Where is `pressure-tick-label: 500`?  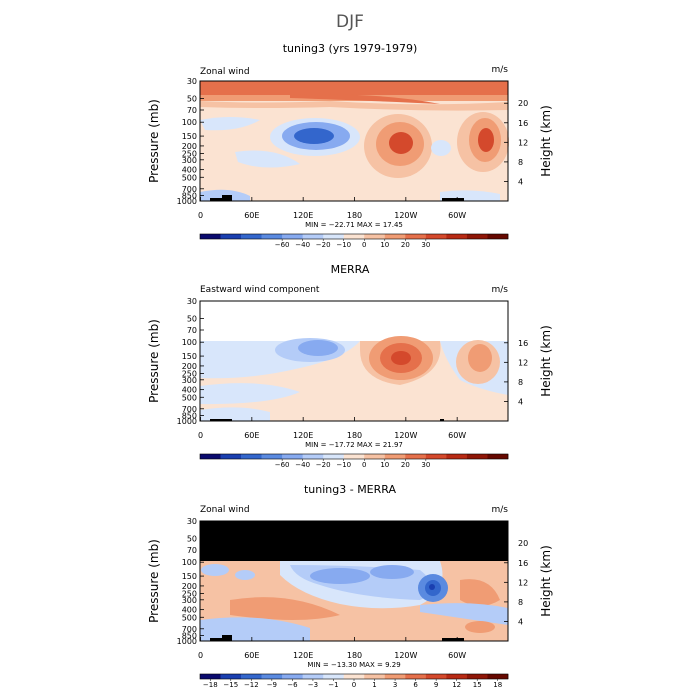 pressure-tick-label: 500 is located at coordinates (189, 177).